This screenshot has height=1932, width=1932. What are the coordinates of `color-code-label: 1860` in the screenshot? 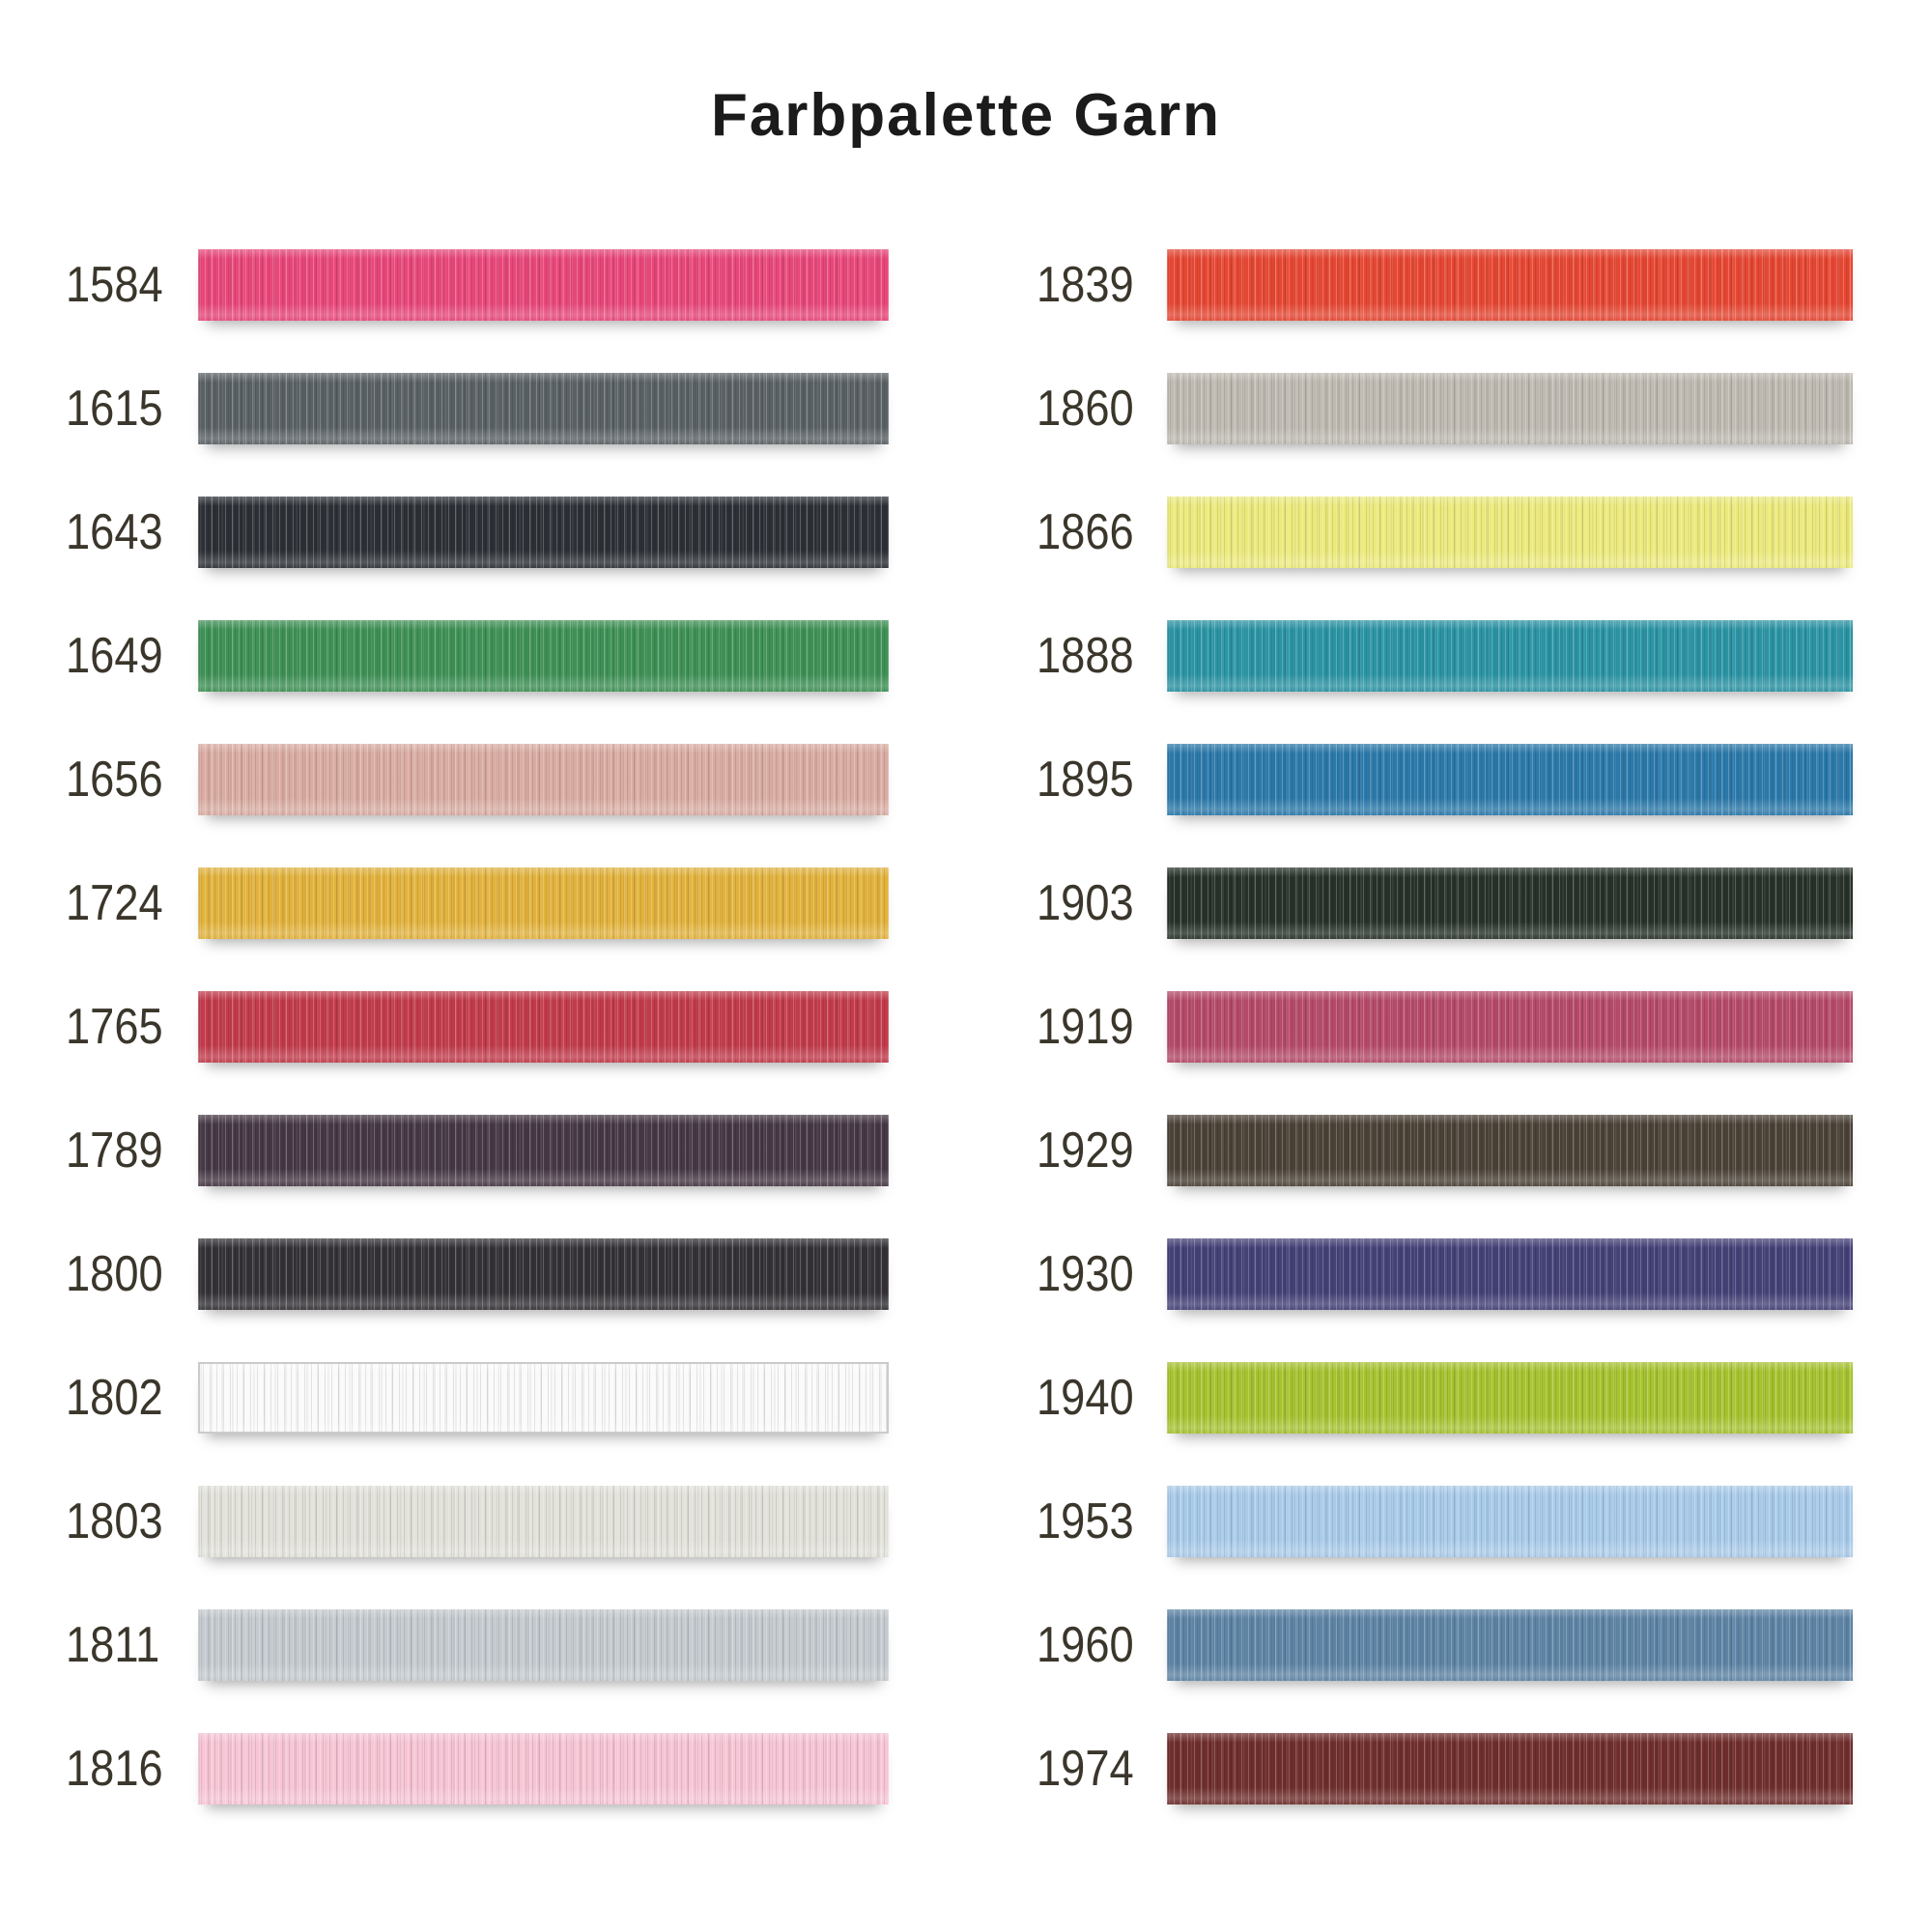 It's located at (1085, 409).